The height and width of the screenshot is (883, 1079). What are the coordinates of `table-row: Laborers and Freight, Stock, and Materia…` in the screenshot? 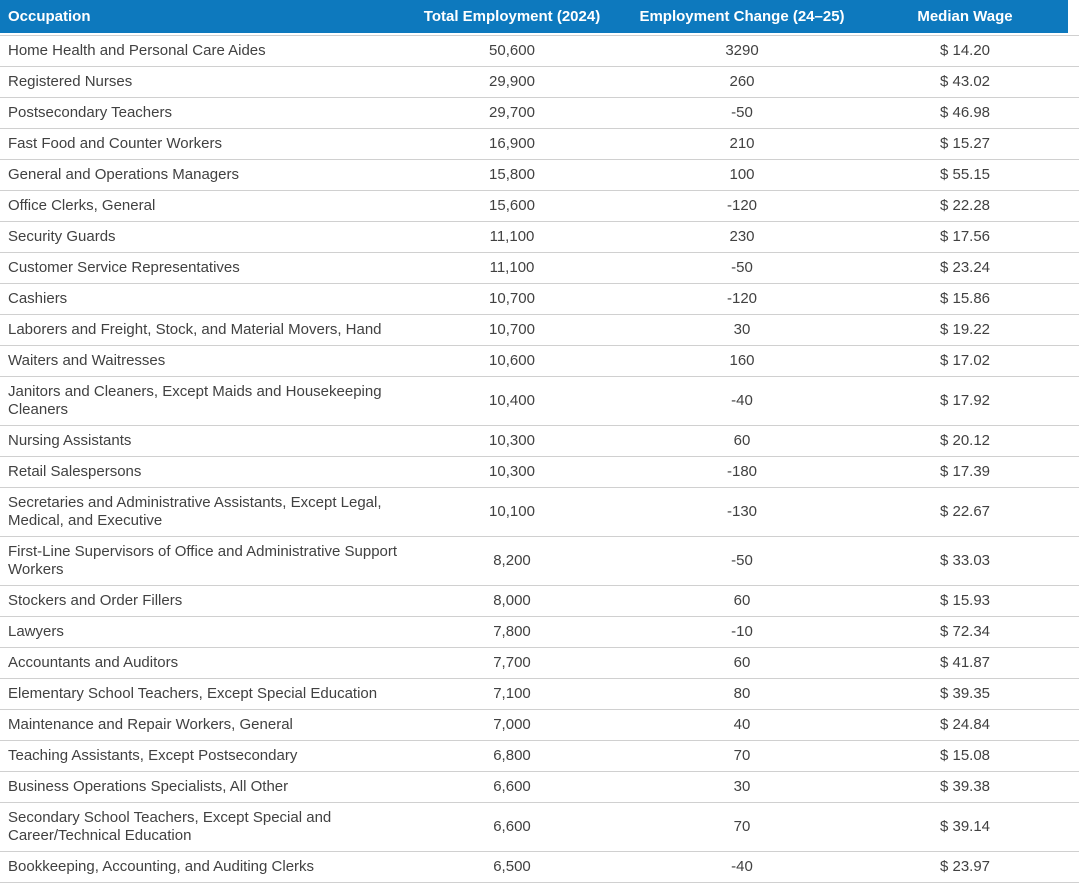 It's located at (539, 330).